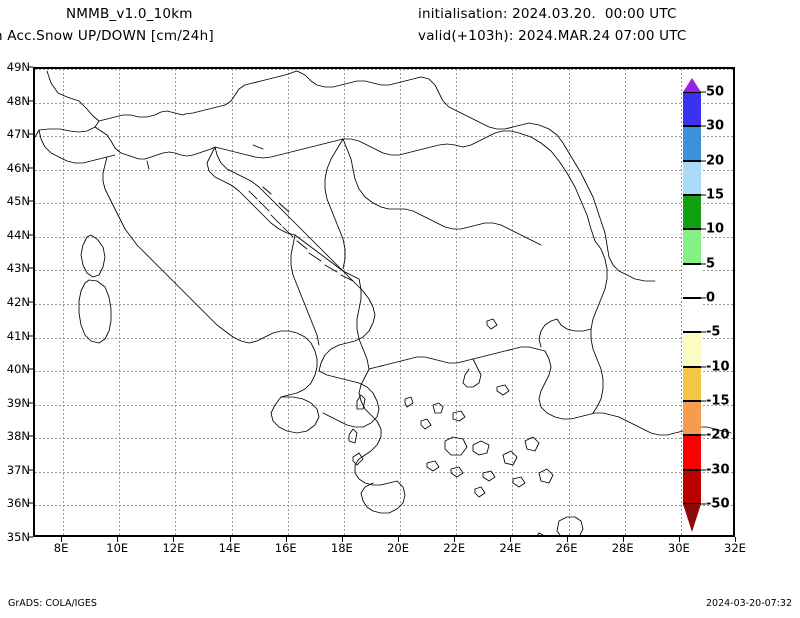 The height and width of the screenshot is (618, 800). Describe the element at coordinates (713, 332) in the screenshot. I see `colorbar-tick-label: -5` at that location.